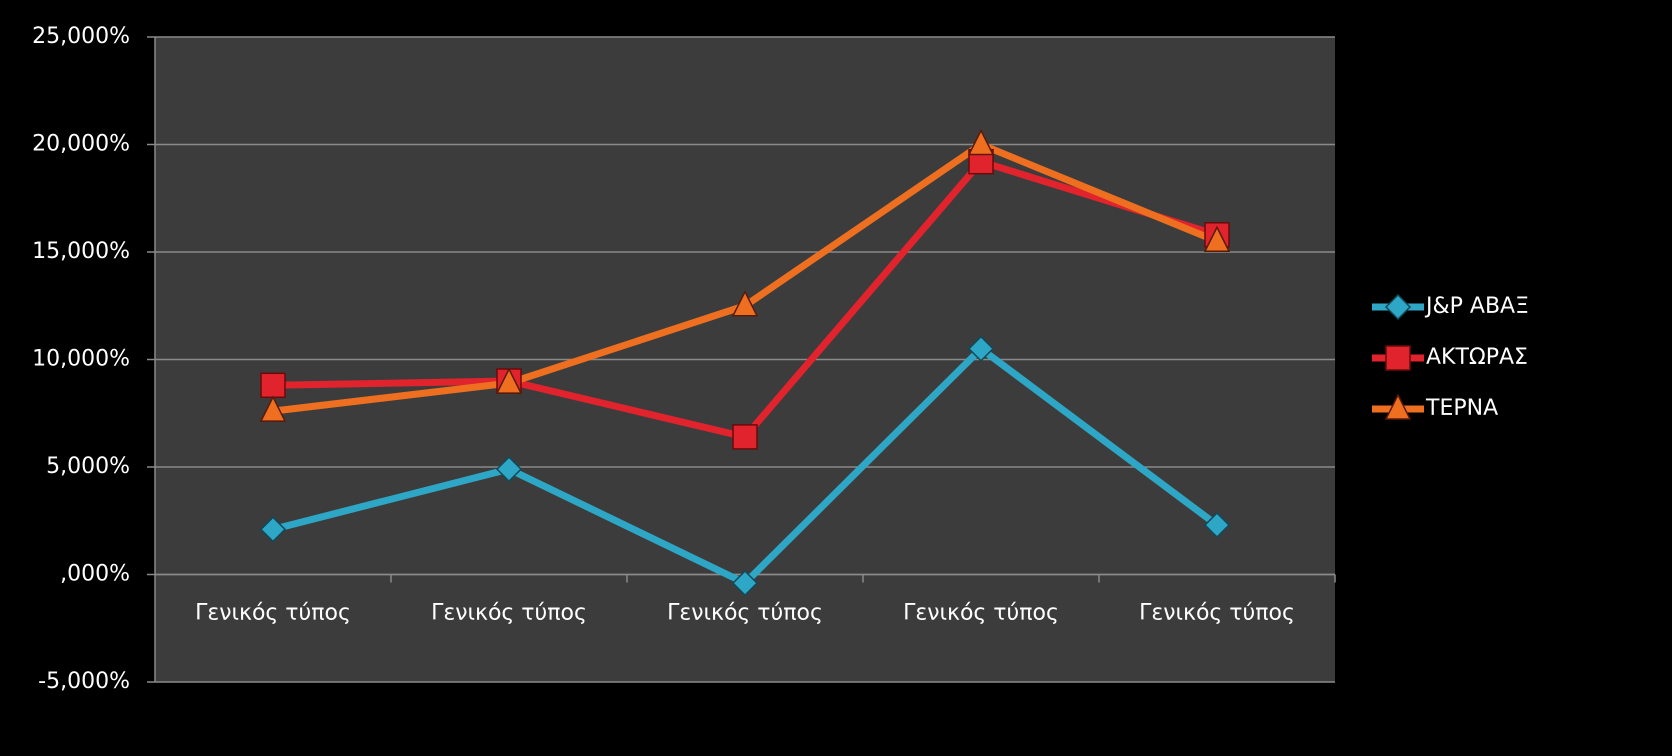 The height and width of the screenshot is (756, 1672). Describe the element at coordinates (95, 574) in the screenshot. I see `y-tick-label: ,000%` at that location.